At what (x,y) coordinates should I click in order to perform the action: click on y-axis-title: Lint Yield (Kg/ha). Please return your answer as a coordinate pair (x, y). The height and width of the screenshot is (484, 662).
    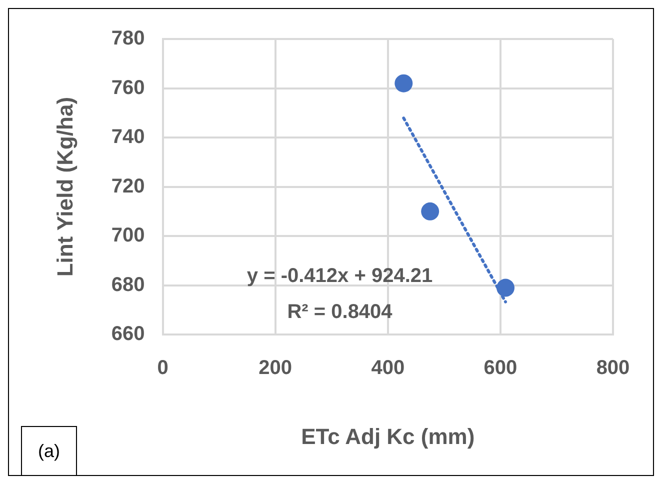
    Looking at the image, I should click on (65, 186).